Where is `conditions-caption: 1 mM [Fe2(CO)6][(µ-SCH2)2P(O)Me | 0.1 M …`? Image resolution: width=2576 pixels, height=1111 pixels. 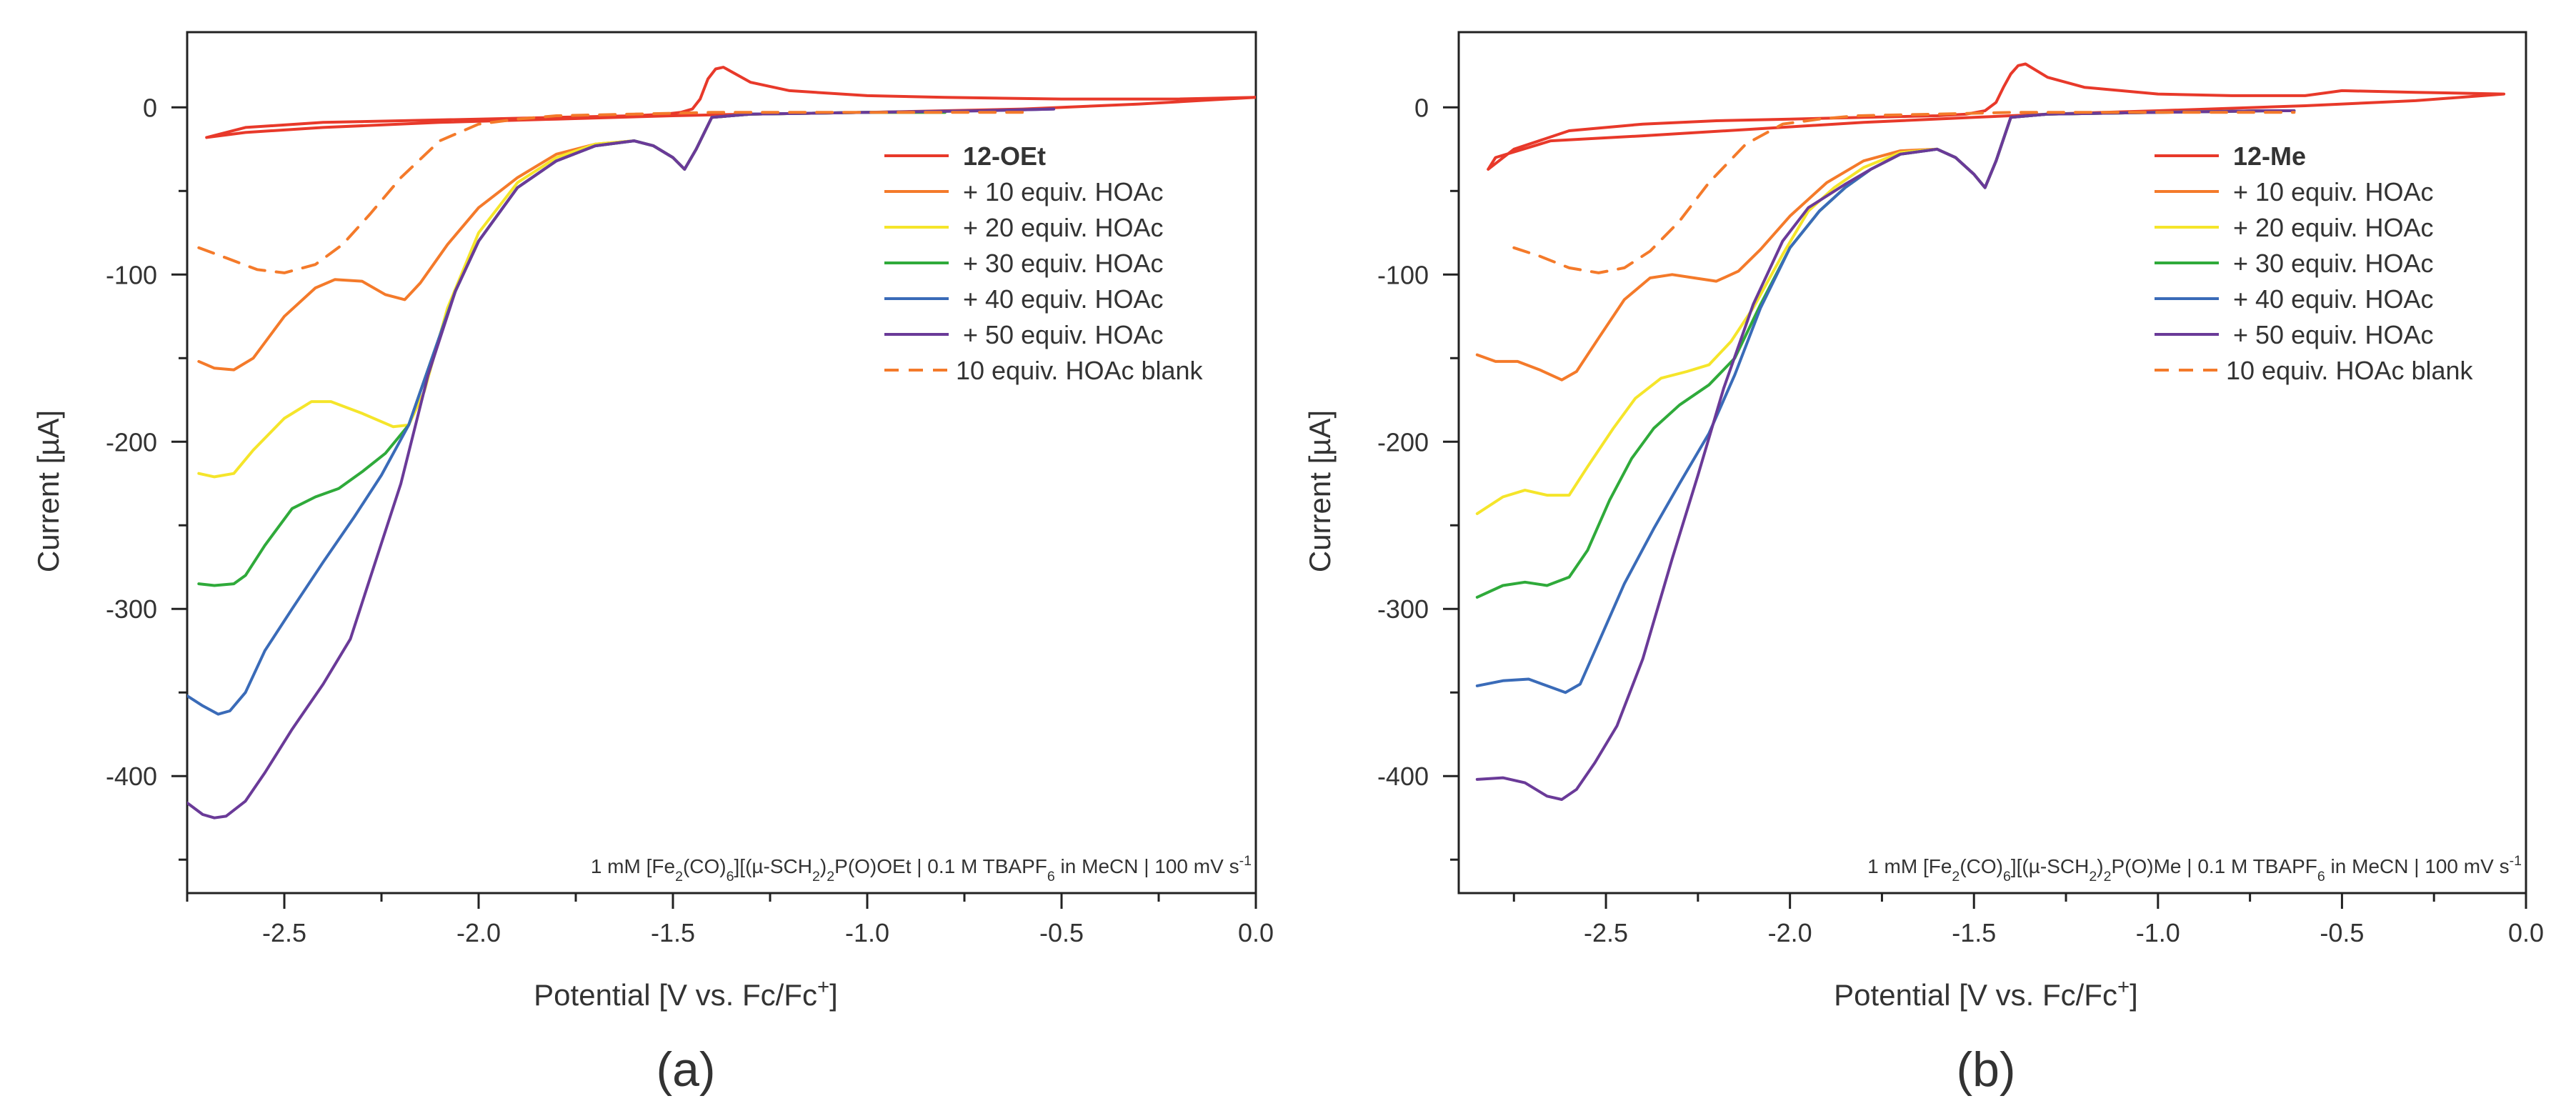 conditions-caption: 1 mM [Fe2(CO)6][(µ-SCH2)2P(O)Me | 0.1 M … is located at coordinates (2195, 869).